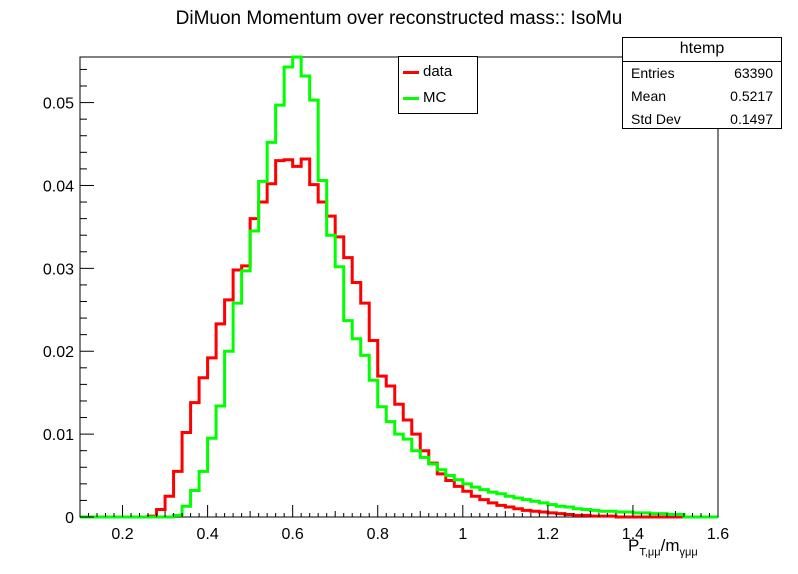 The width and height of the screenshot is (798, 574). I want to click on x-axis-title: PT,μμ/mγμμ, so click(663, 547).